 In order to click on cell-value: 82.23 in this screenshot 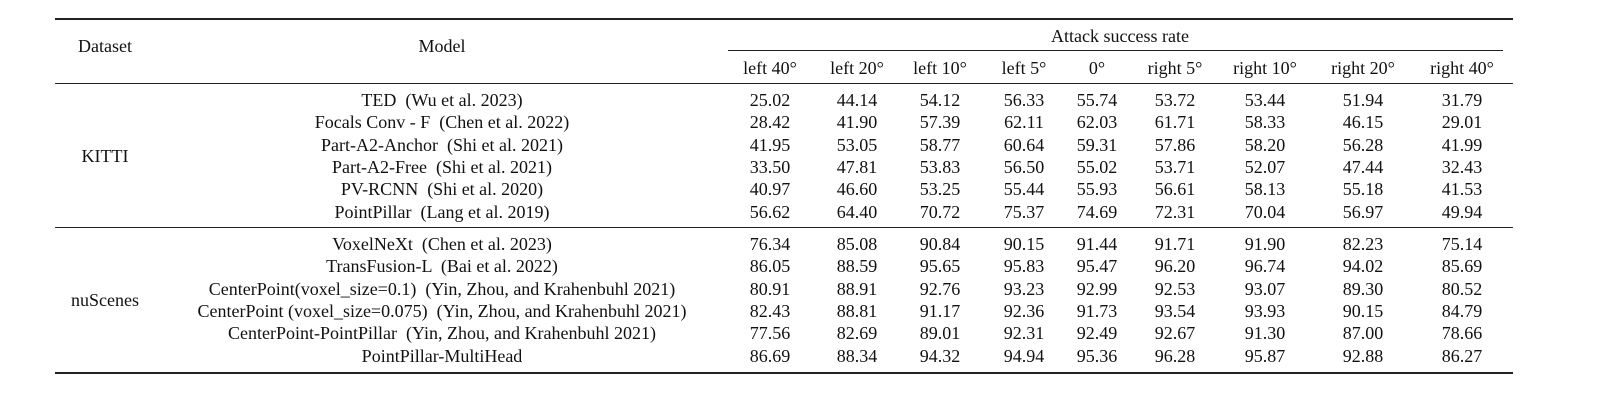, I will do `click(1363, 244)`.